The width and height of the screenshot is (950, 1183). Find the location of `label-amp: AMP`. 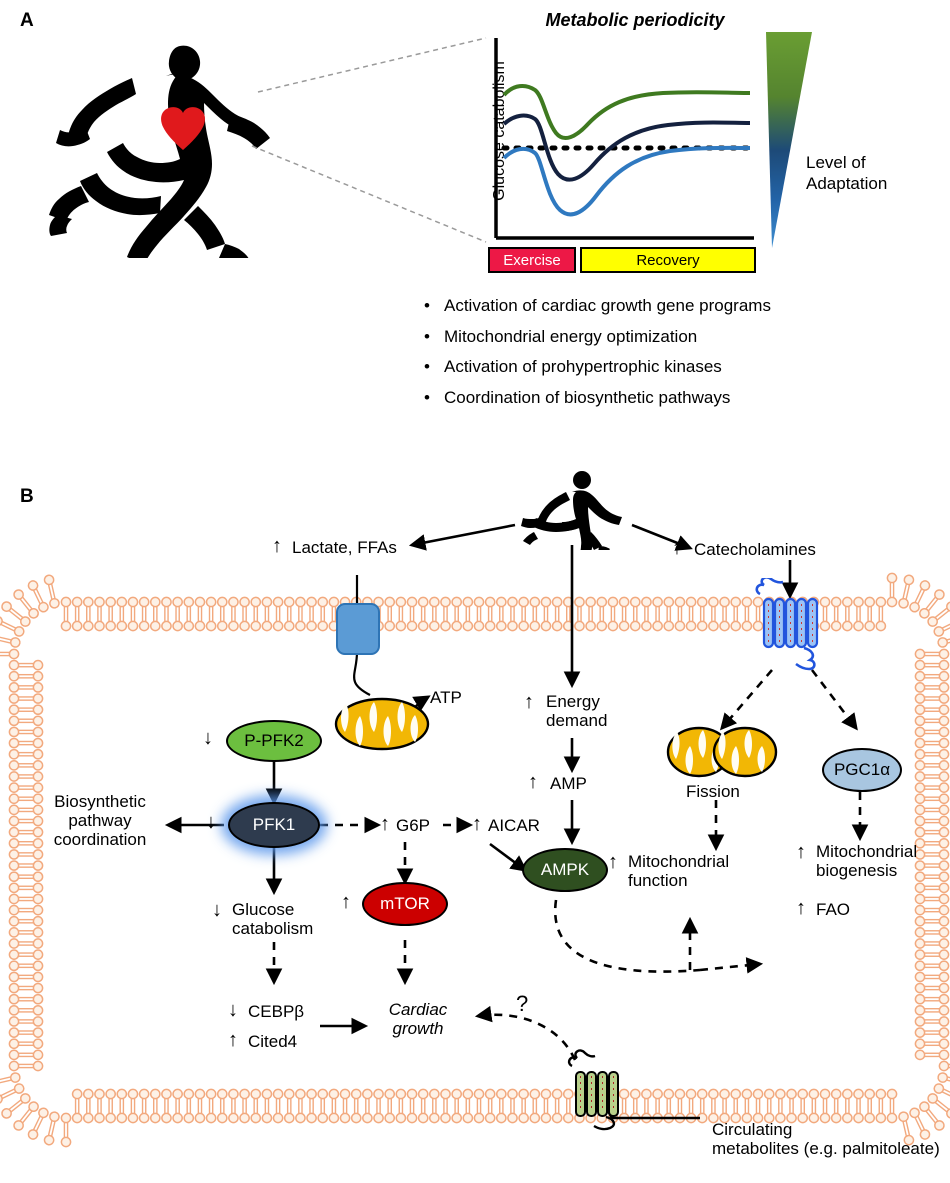

label-amp: AMP is located at coordinates (568, 783).